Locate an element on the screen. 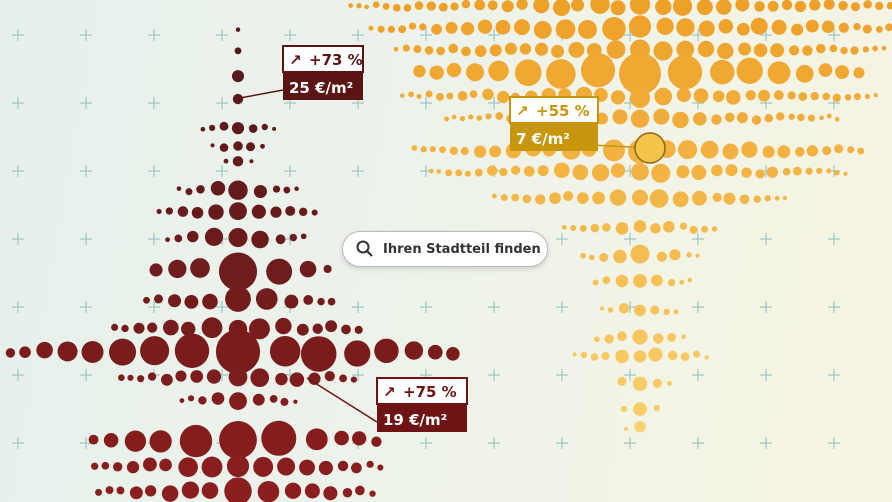 The width and height of the screenshot is (892, 502). search-box: Ihren Stadtteil finden is located at coordinates (445, 249).